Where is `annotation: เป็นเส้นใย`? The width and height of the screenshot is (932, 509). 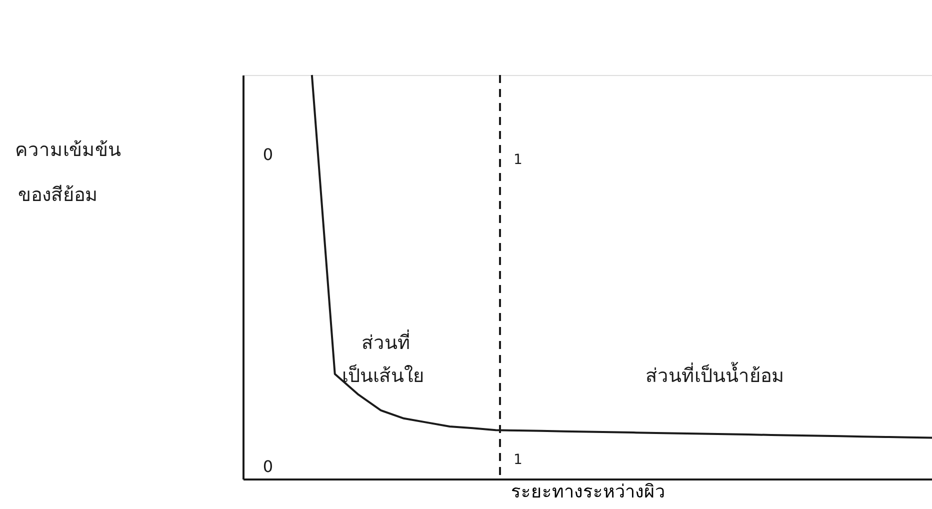
annotation: เป็นเส้นใย is located at coordinates (383, 375).